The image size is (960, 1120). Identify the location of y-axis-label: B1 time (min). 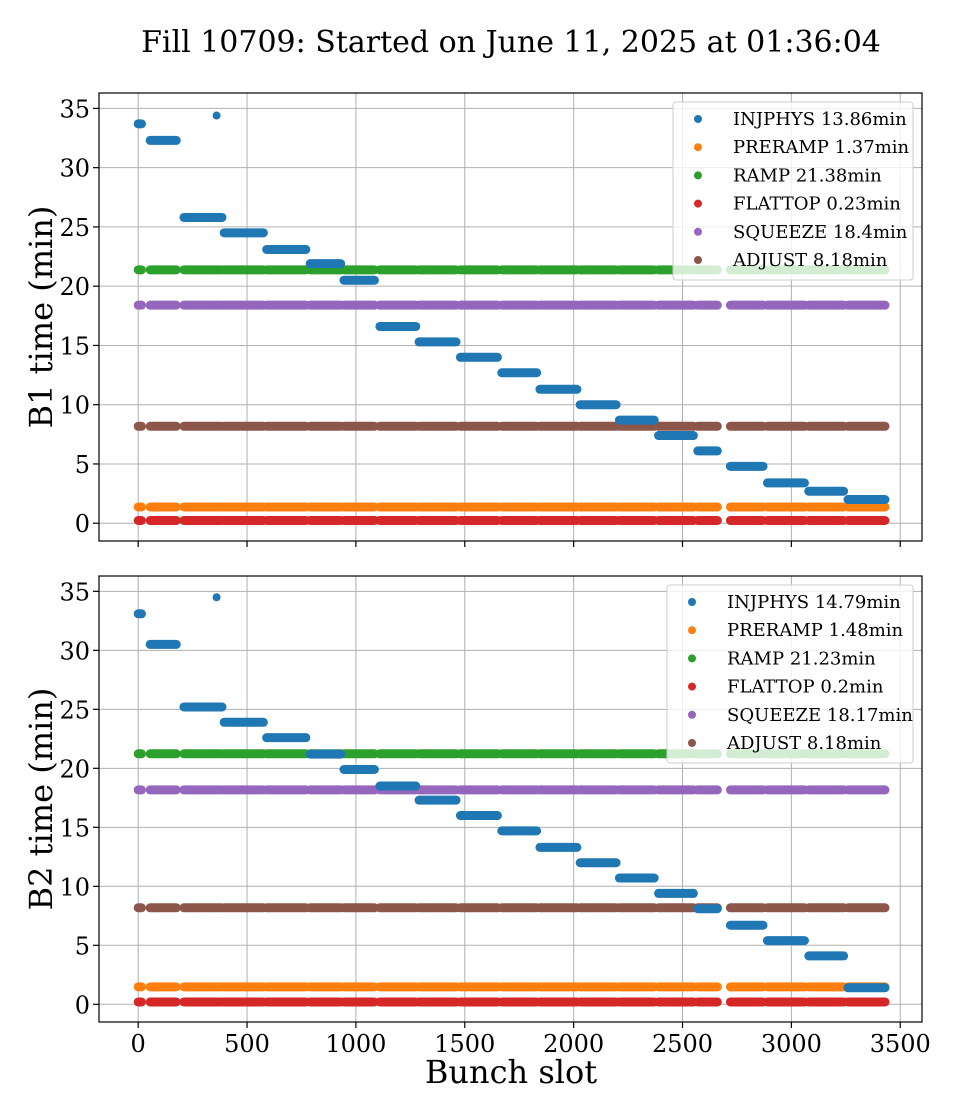
(41, 317).